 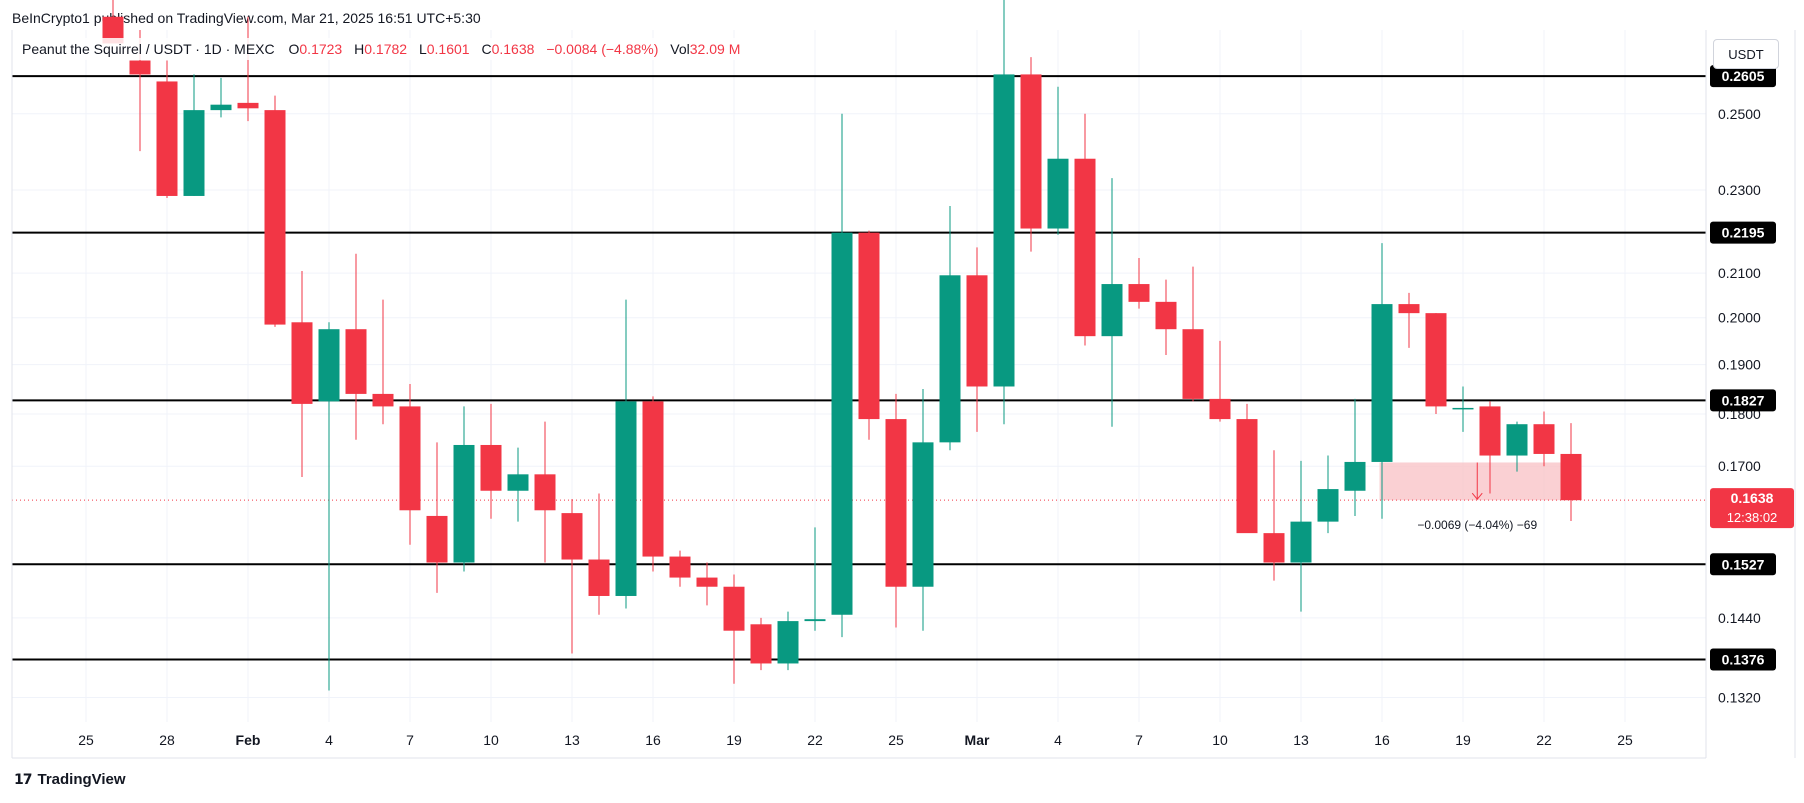 I want to click on level-tag-label: 0.2195, so click(x=1743, y=233).